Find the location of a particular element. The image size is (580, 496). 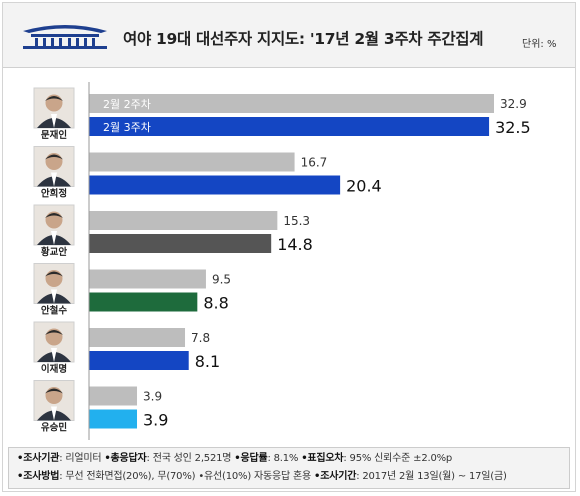

survey-note-label: •조사기간 is located at coordinates (335, 476).